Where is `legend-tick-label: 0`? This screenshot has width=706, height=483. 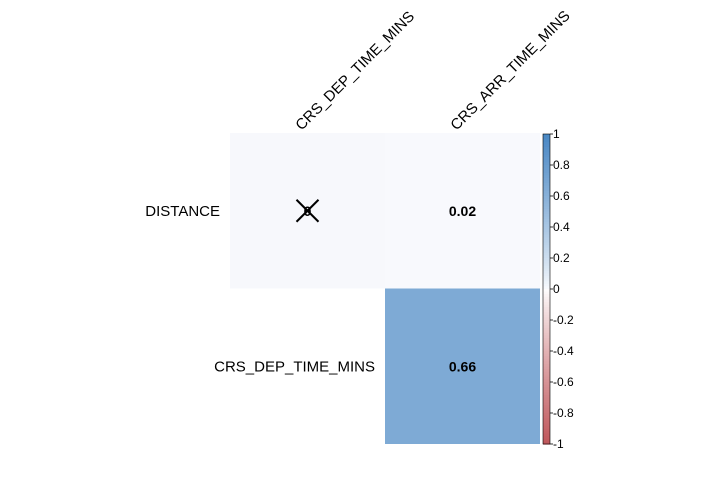
legend-tick-label: 0 is located at coordinates (556, 289).